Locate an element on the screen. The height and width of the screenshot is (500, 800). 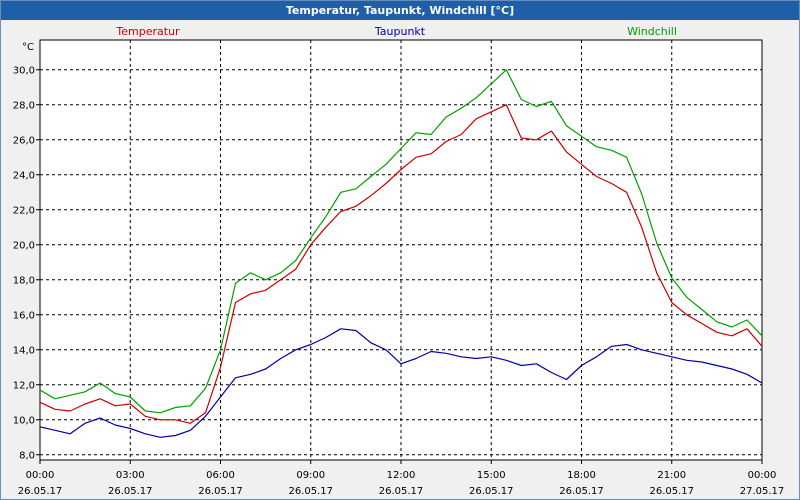
y-axis-unit: °C is located at coordinates (28, 47).